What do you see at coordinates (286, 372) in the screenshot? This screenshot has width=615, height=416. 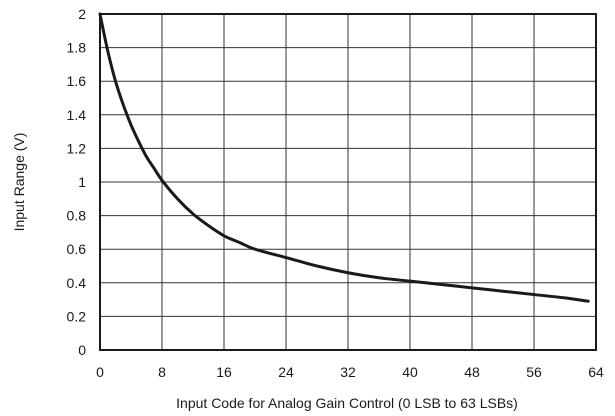 I see `x-tick-label: 24` at bounding box center [286, 372].